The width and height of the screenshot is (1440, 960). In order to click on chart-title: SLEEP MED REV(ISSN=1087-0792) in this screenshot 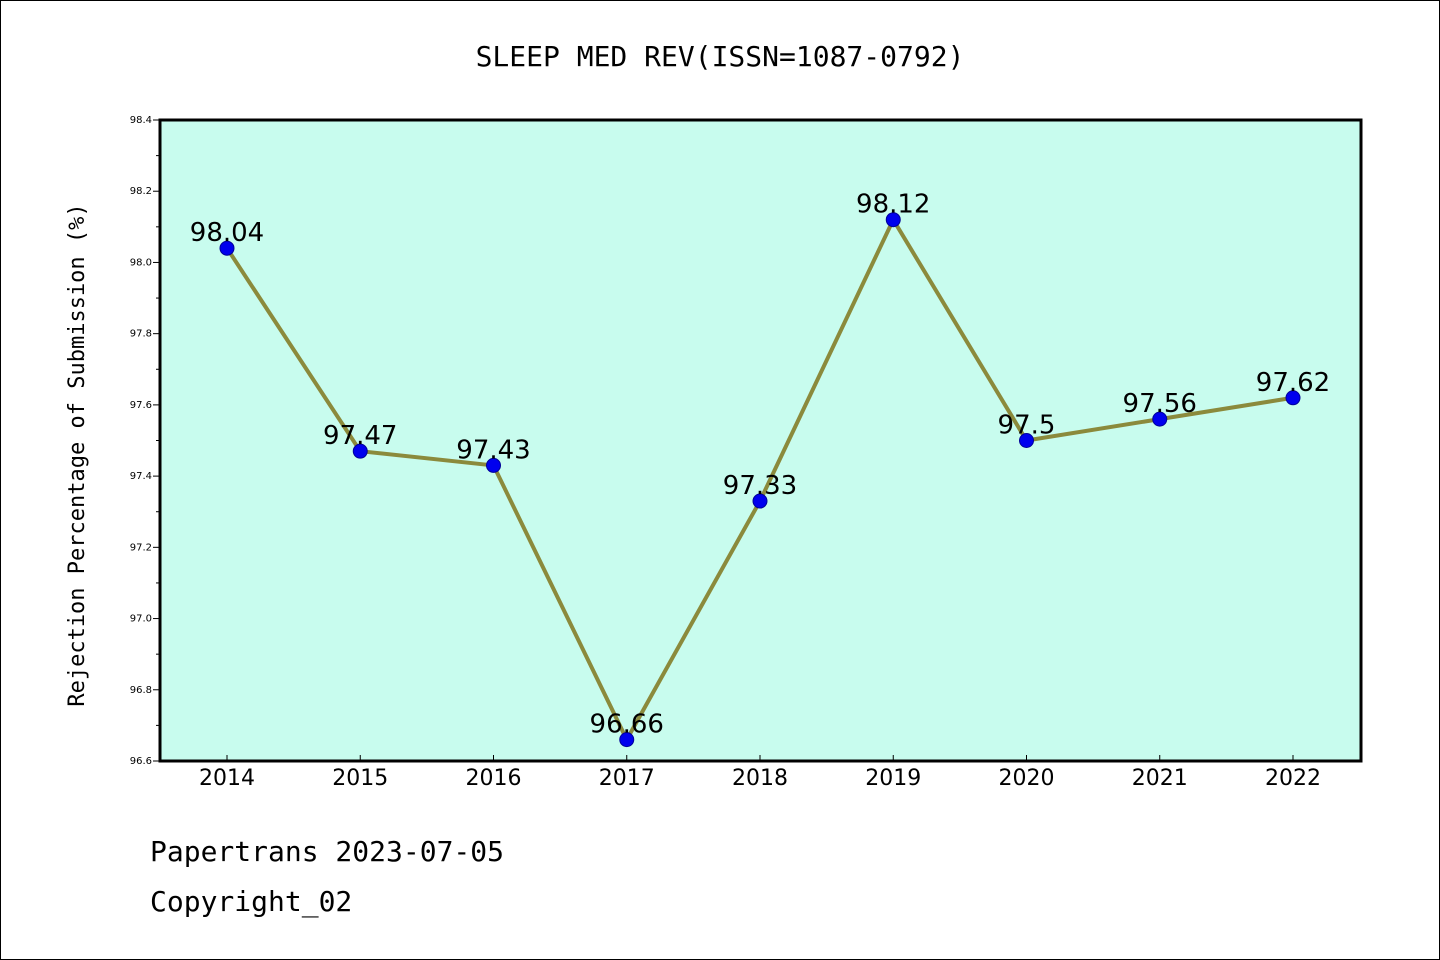, I will do `click(720, 56)`.